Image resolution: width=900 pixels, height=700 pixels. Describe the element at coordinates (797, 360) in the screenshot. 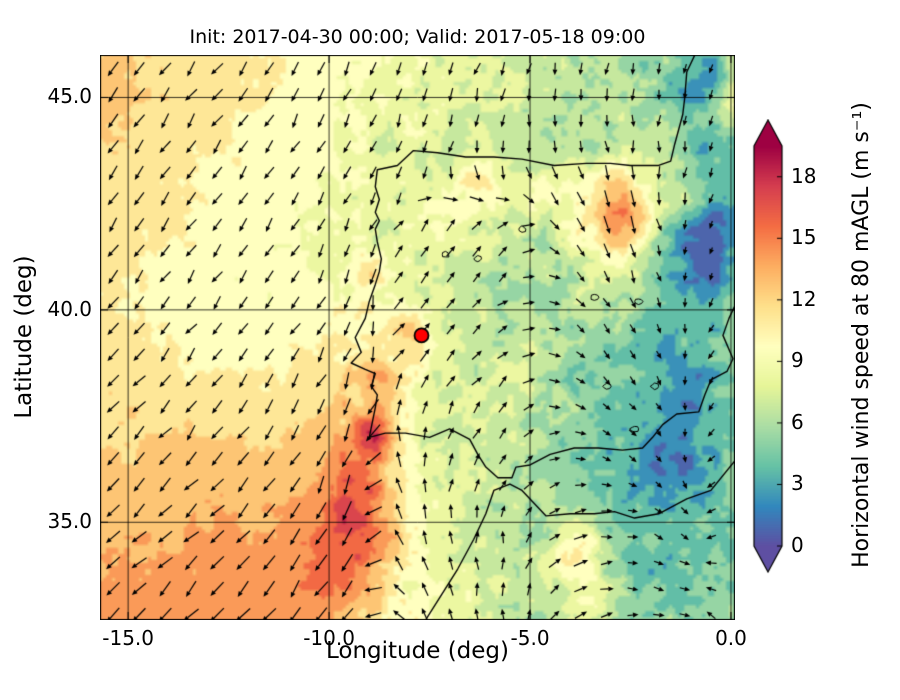

I see `colorbar-tick-label: 9` at that location.